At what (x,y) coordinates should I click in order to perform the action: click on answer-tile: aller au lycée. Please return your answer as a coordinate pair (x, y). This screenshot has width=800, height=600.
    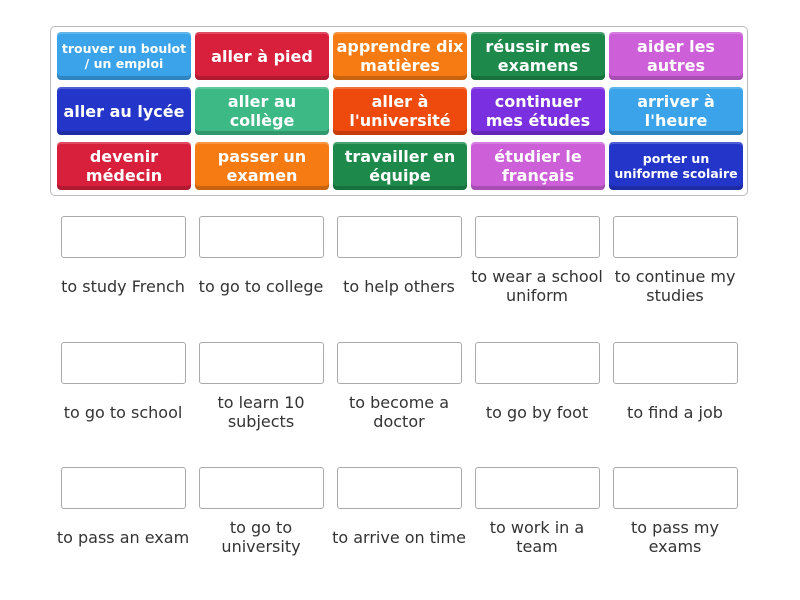
    Looking at the image, I should click on (124, 111).